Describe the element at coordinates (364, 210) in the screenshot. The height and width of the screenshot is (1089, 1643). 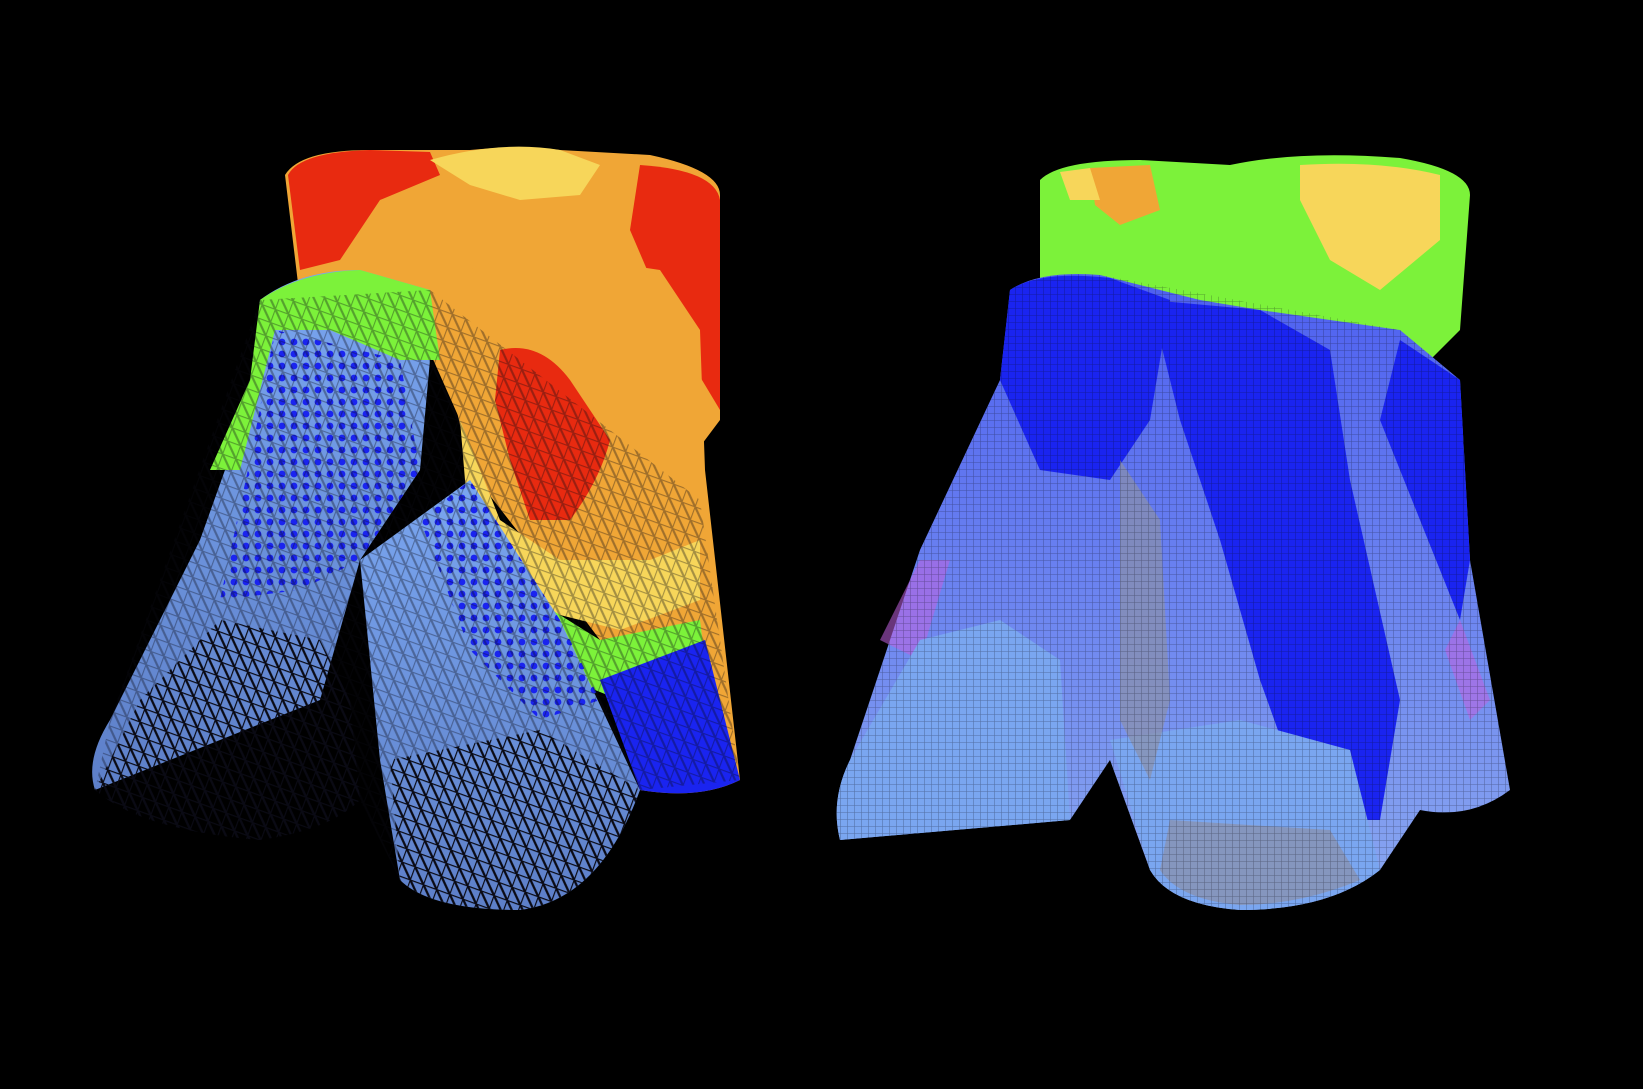
I see `left-garment-red-zone-back-left` at that location.